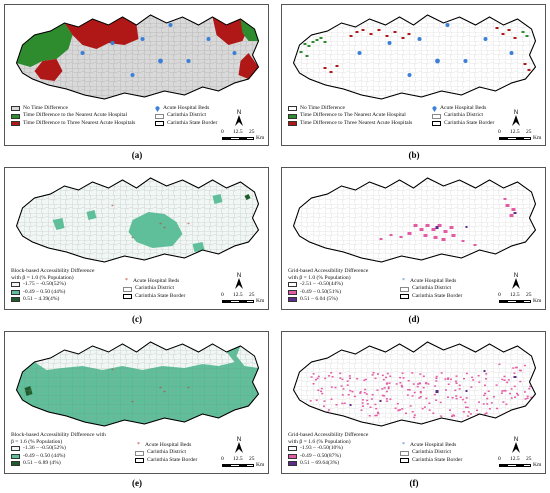  I want to click on map-c: *****, so click(137, 220).